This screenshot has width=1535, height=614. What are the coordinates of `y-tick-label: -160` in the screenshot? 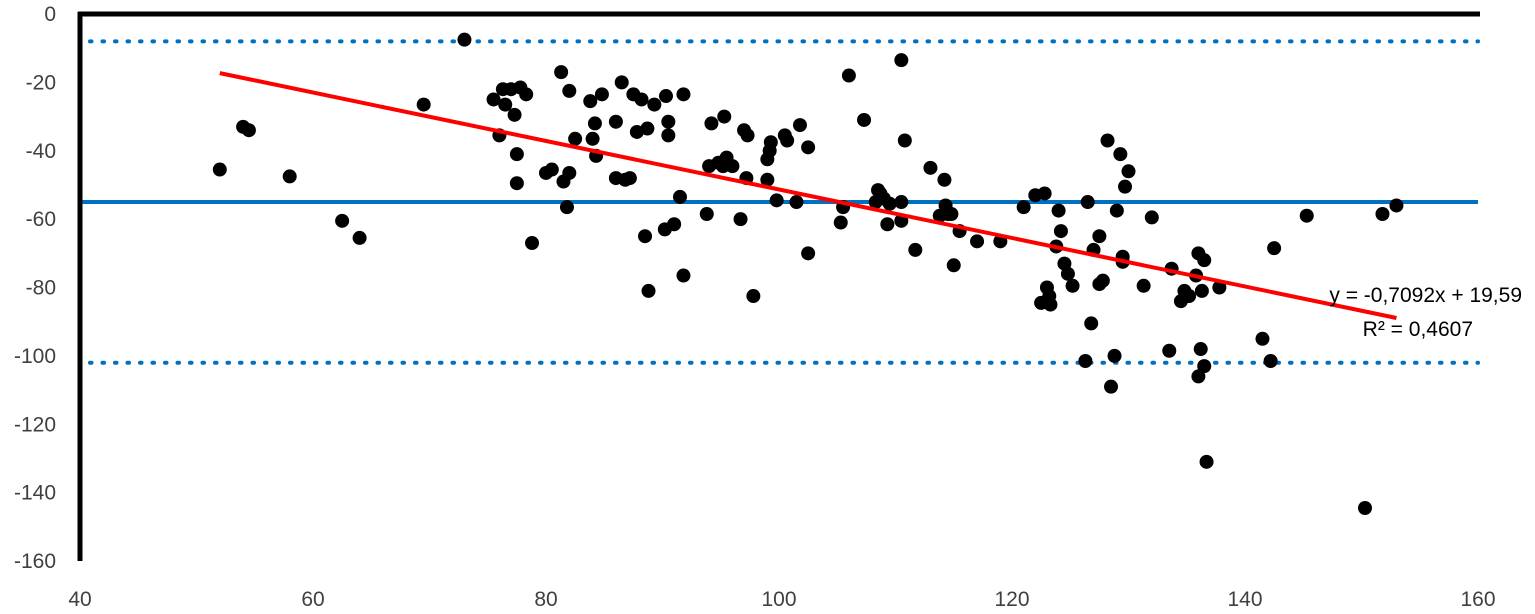 It's located at (35, 561).